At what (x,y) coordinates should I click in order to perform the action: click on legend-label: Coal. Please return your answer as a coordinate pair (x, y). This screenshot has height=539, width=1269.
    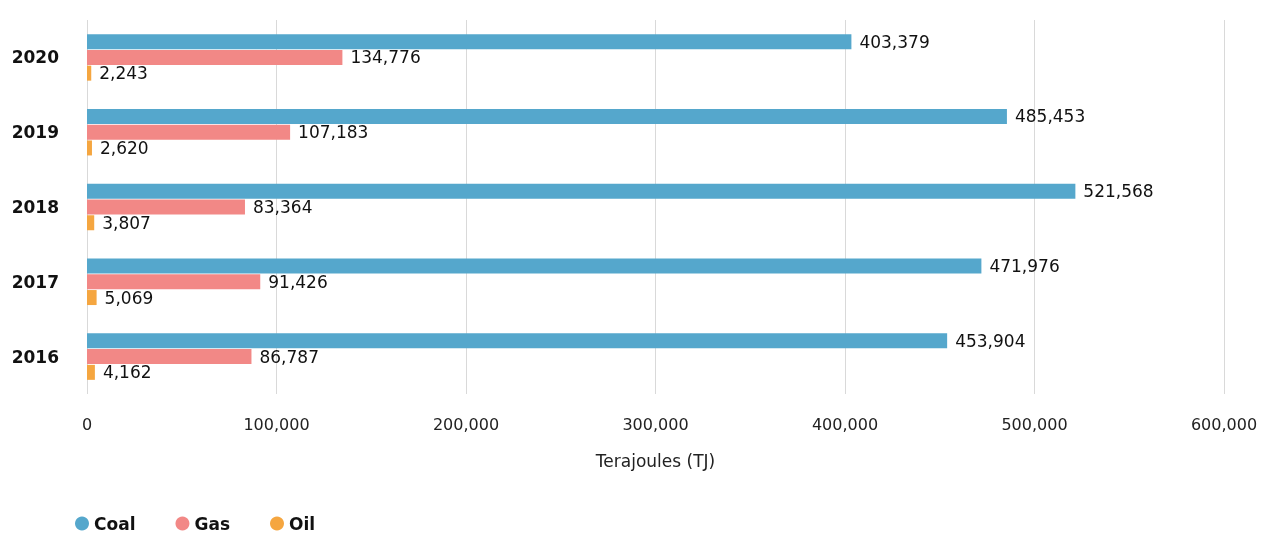
    Looking at the image, I should click on (115, 523).